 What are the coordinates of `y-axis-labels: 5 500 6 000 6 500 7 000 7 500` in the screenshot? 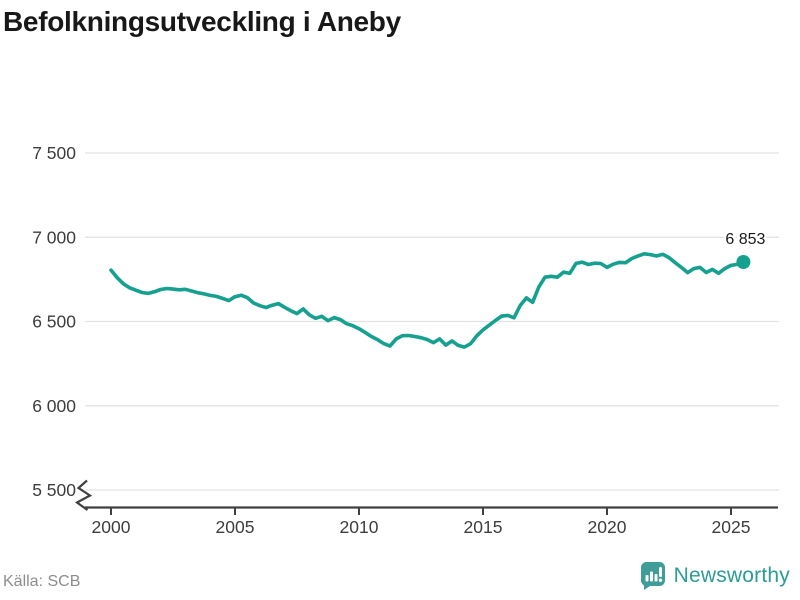 It's located at (54, 321).